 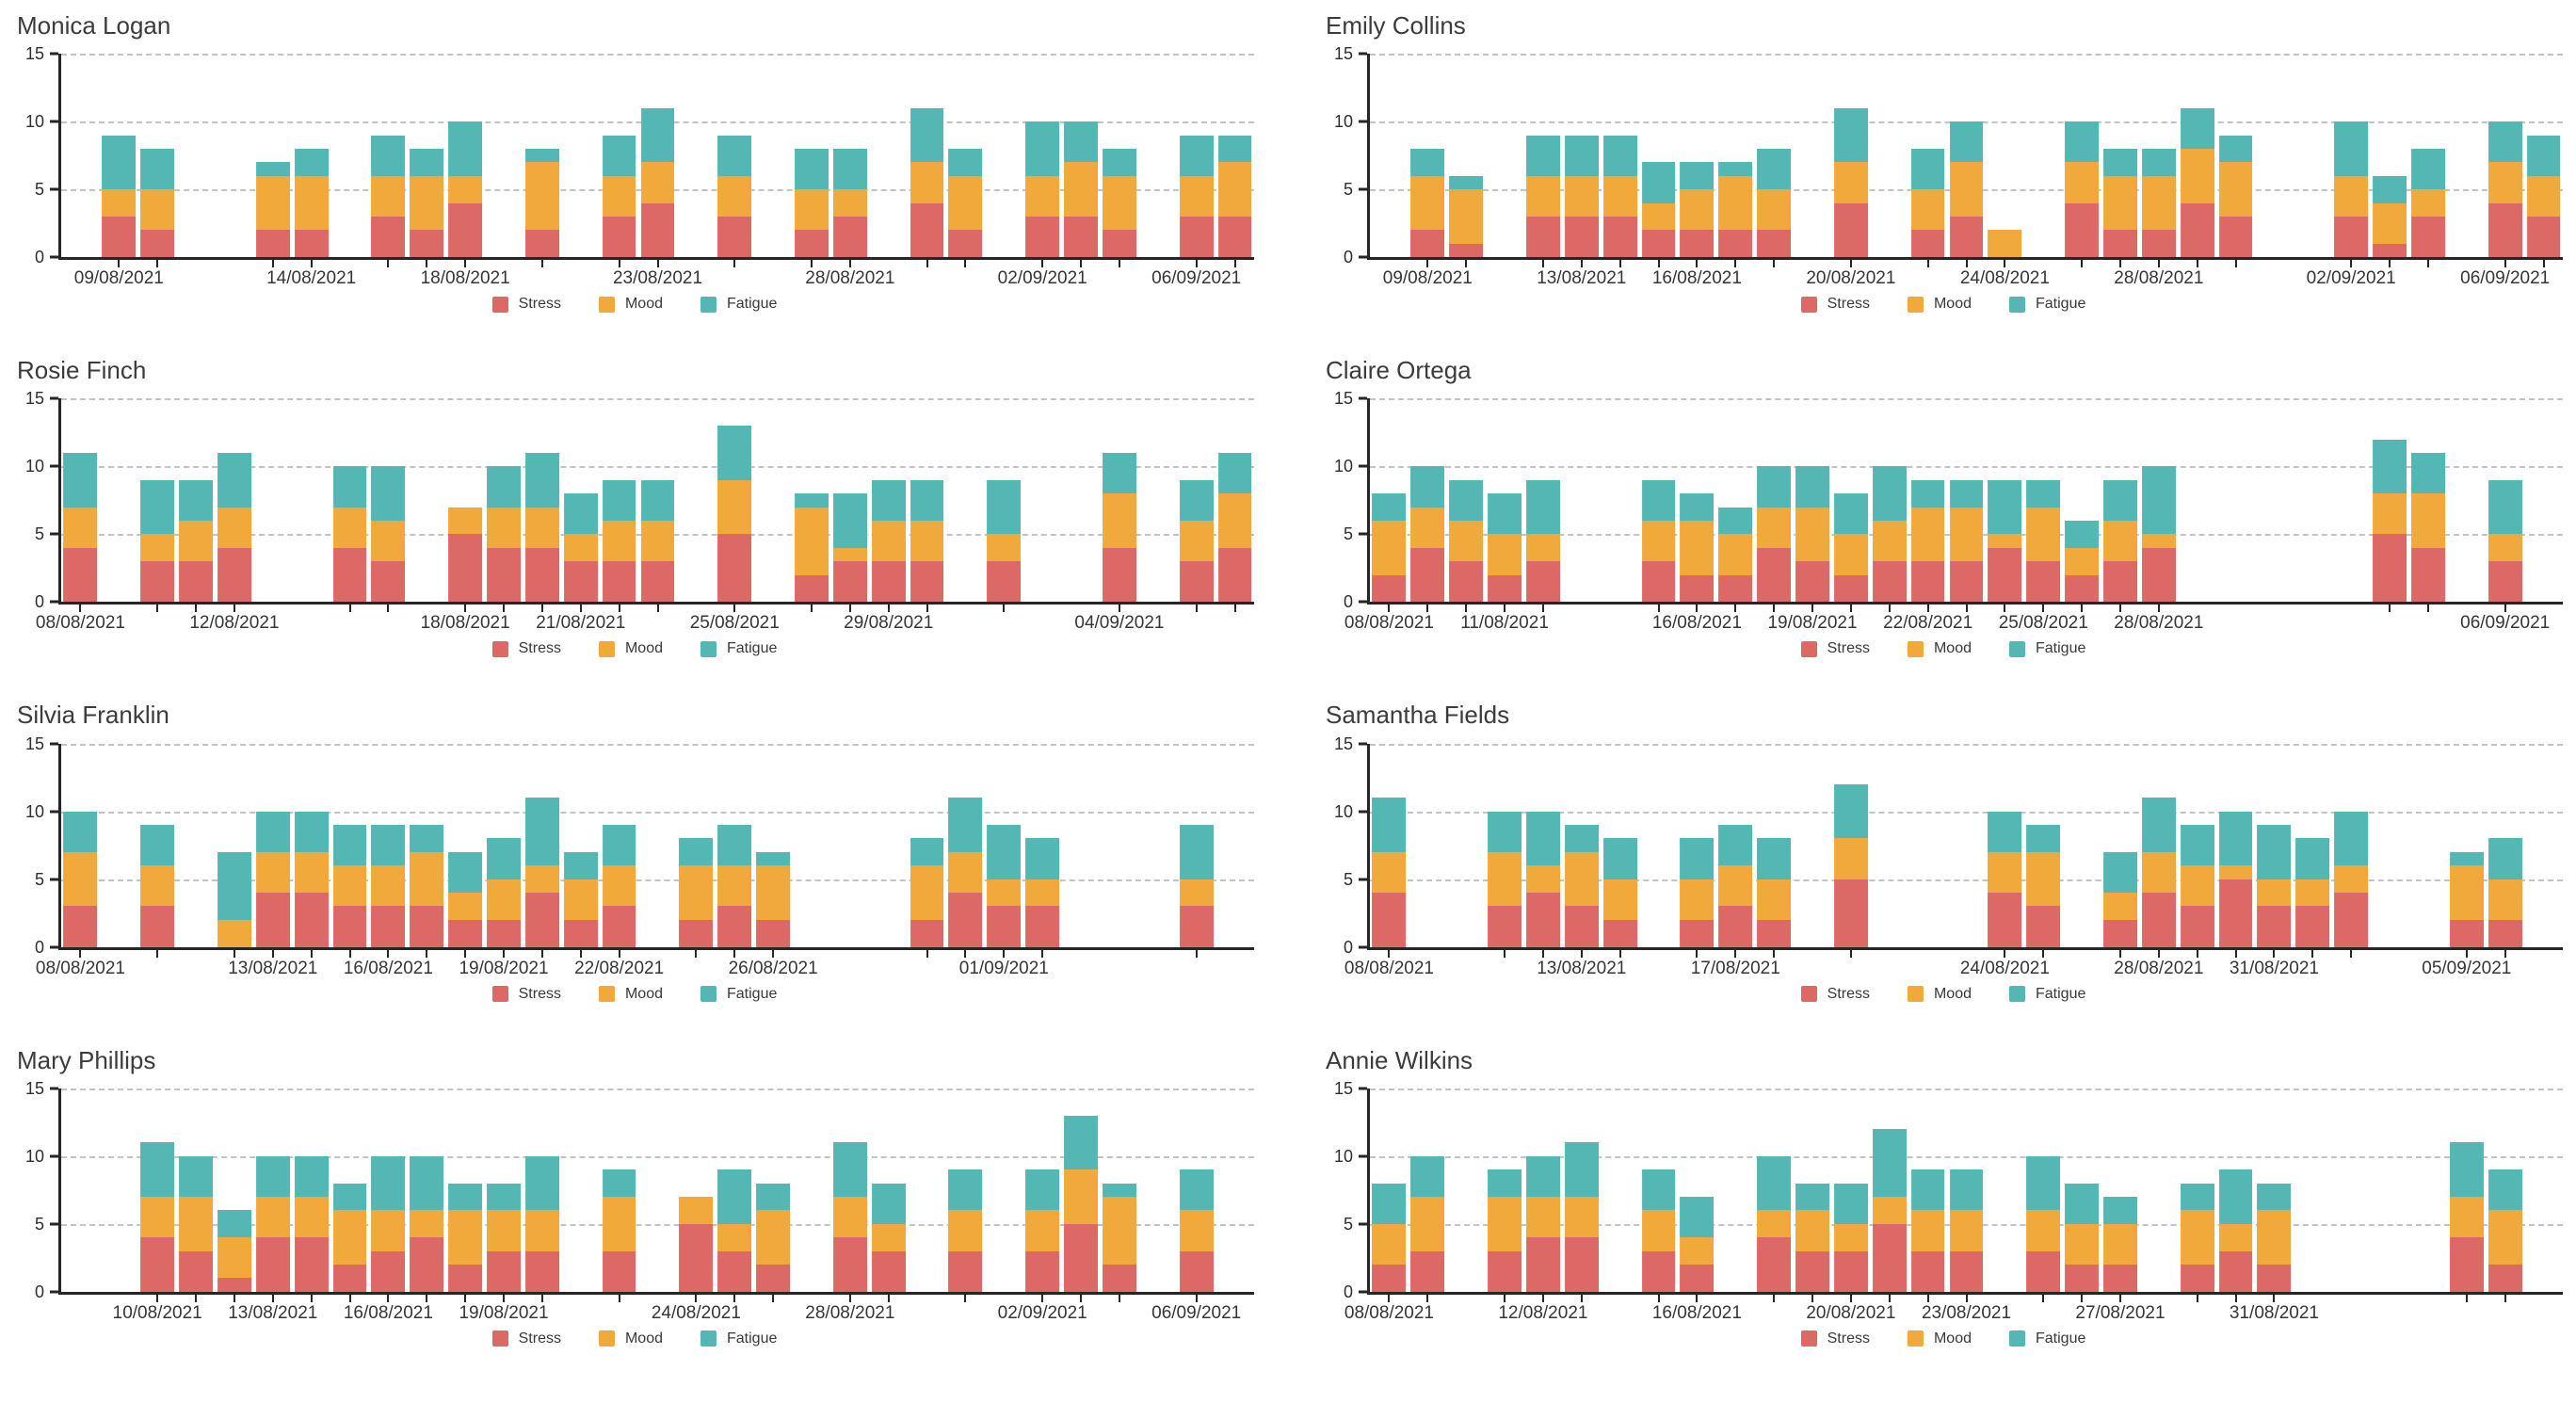 What do you see at coordinates (1581, 846) in the screenshot?
I see `bar-13-08-2021` at bounding box center [1581, 846].